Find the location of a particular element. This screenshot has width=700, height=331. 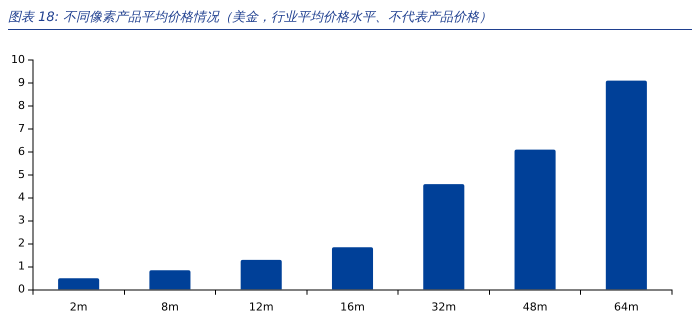

y-tick-label: 5 is located at coordinates (21, 174).